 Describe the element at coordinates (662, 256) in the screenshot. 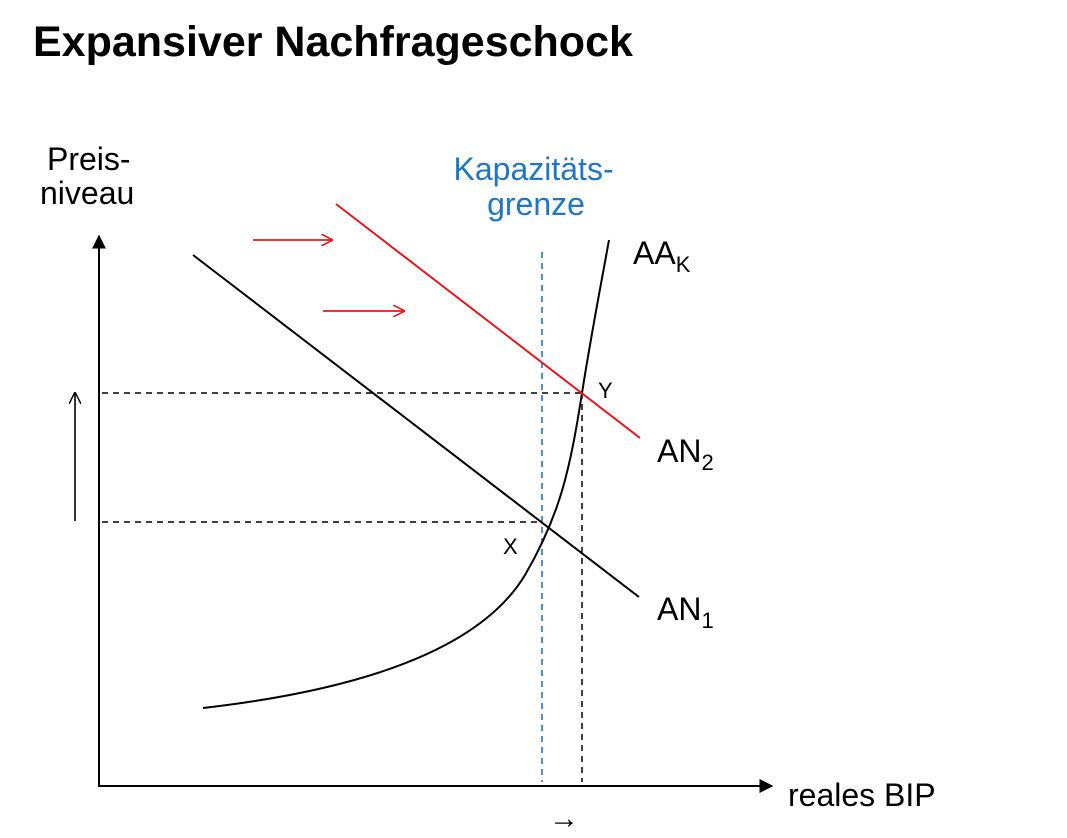

I see `supply-curve-label: AAK` at that location.